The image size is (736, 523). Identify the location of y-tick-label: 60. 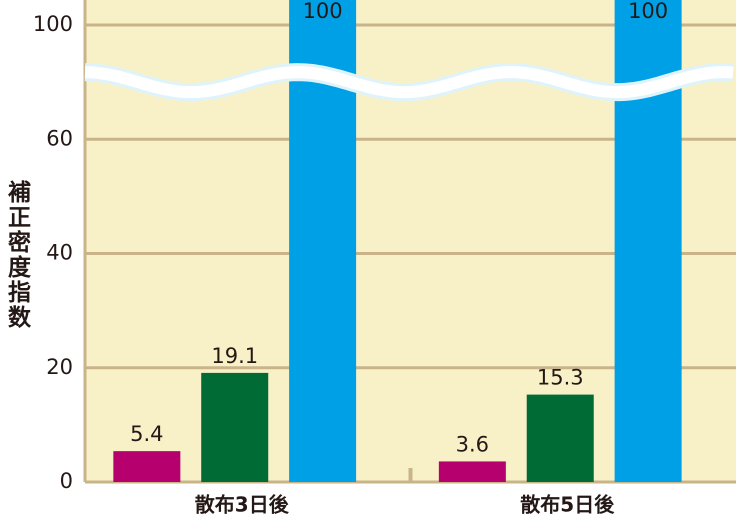
(59, 138).